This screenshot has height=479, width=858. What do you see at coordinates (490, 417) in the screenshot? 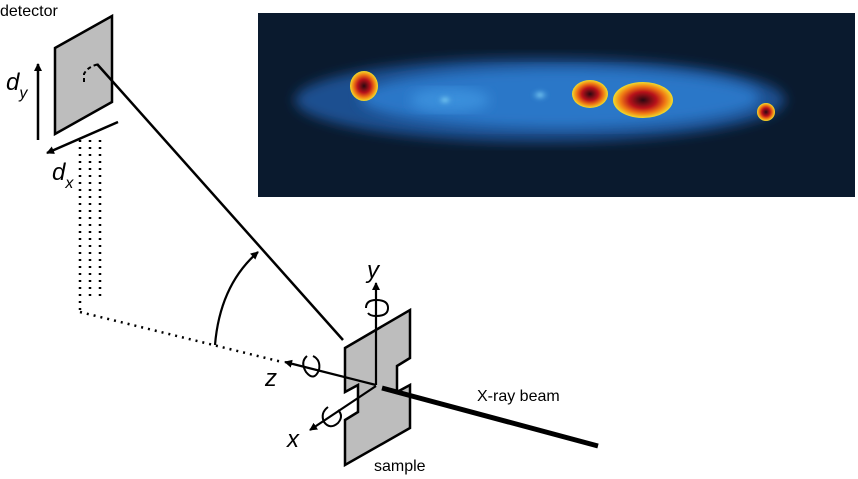
I see `xray-beam` at bounding box center [490, 417].